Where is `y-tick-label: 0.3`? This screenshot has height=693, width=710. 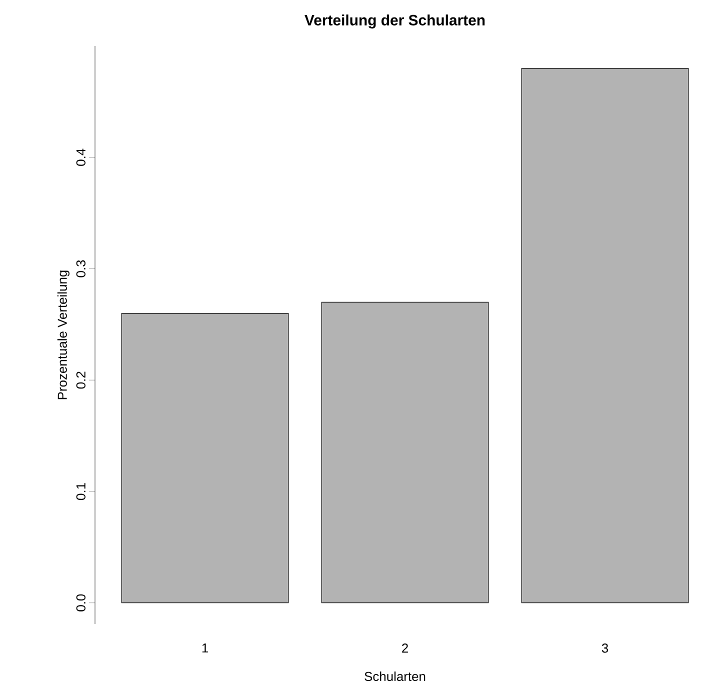 y-tick-label: 0.3 is located at coordinates (81, 269).